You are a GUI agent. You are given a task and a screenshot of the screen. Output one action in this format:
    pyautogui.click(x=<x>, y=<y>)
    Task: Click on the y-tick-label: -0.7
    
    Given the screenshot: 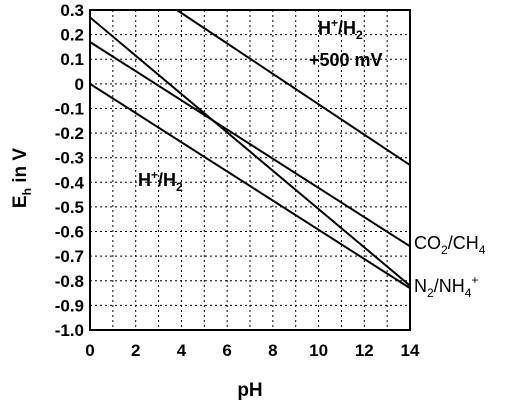 What is the action you would take?
    pyautogui.click(x=69, y=256)
    